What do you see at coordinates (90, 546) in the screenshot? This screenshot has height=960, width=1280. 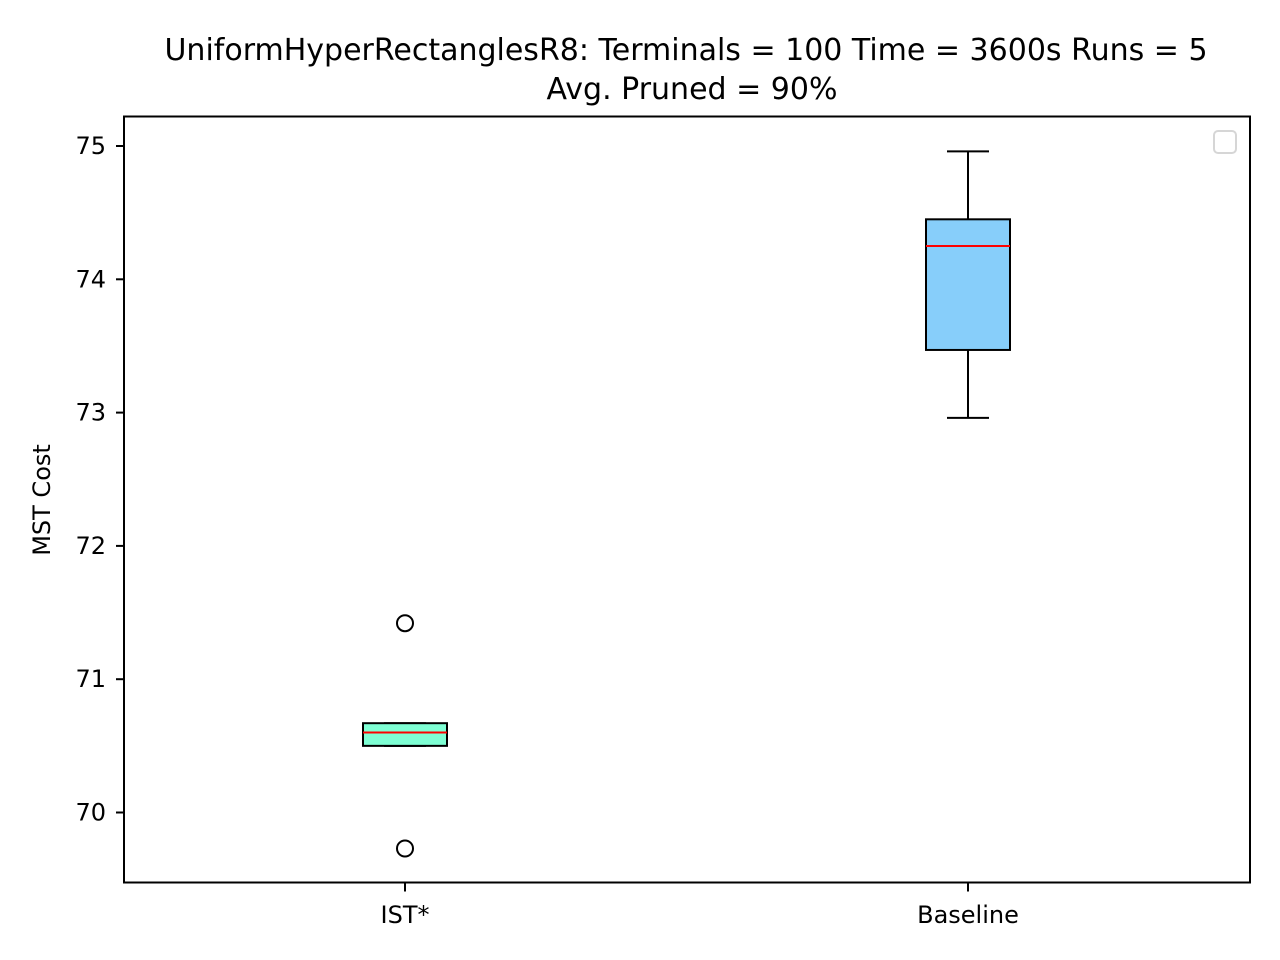 I see `y-tick-label: 72` at bounding box center [90, 546].